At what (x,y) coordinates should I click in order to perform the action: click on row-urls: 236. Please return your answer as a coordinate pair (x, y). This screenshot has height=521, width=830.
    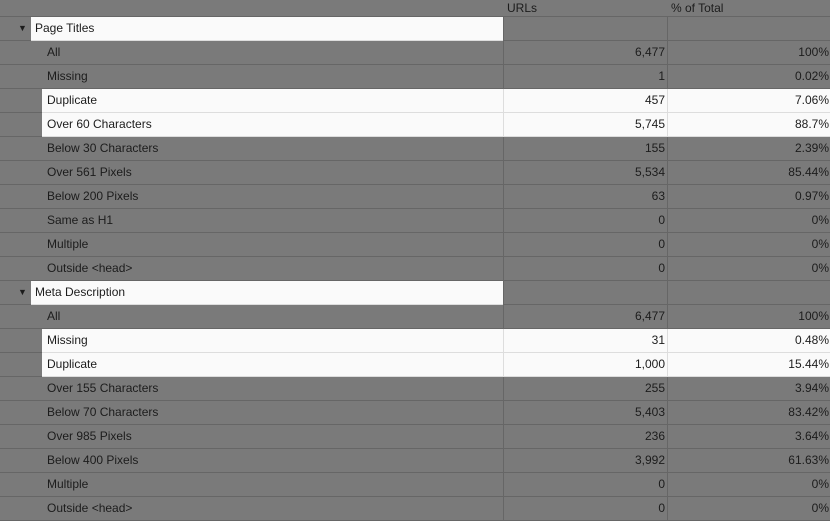
    Looking at the image, I should click on (584, 436).